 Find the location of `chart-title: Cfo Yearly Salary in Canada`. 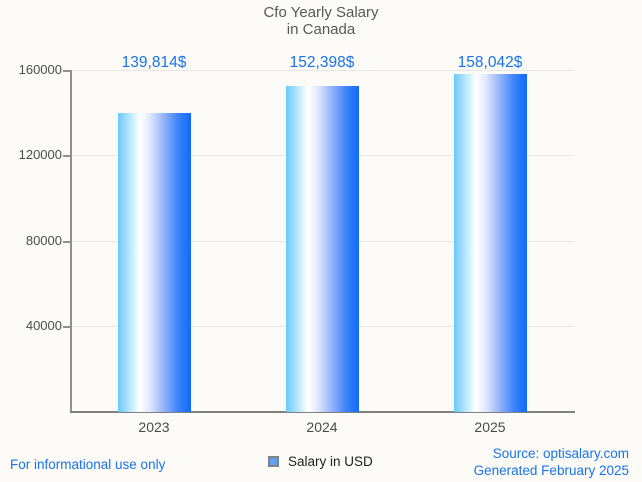

chart-title: Cfo Yearly Salary in Canada is located at coordinates (321, 21).